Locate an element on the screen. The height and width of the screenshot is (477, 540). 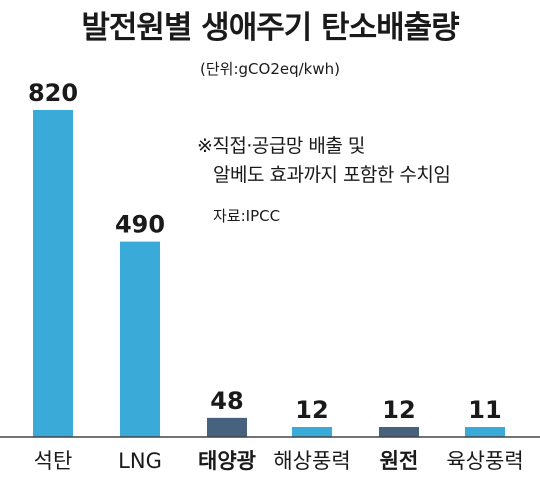
value-label-5: 12 is located at coordinates (398, 410).